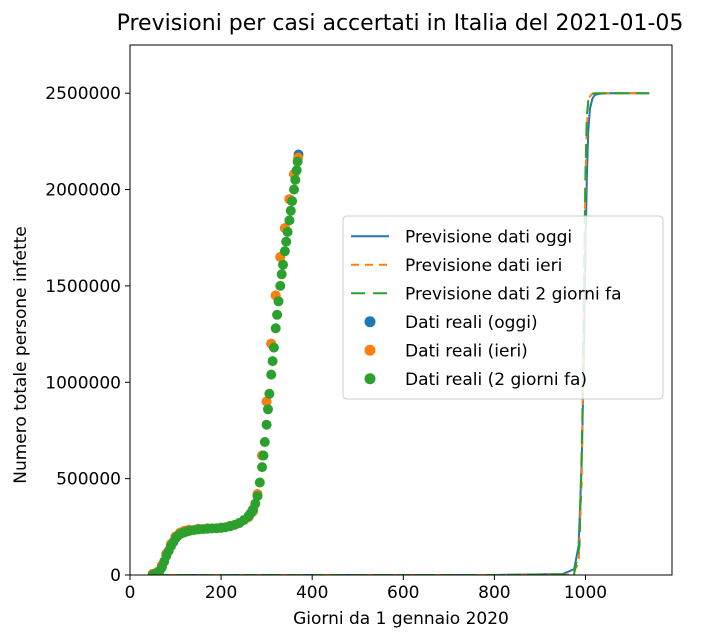  I want to click on legend-entry: Dati reali (2 giorni fa), so click(475, 380).